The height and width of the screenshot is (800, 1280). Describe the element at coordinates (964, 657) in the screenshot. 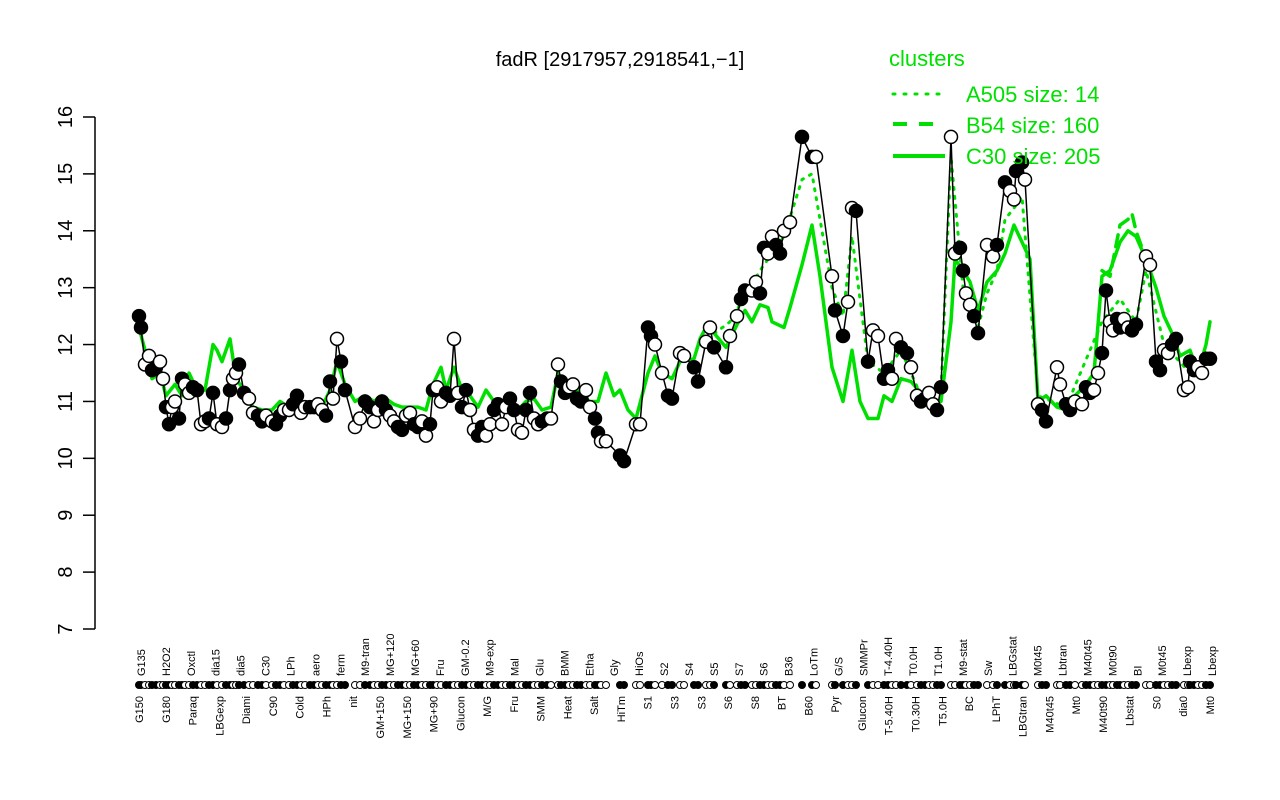

I see `x-tick-label-top: M9-stat` at that location.